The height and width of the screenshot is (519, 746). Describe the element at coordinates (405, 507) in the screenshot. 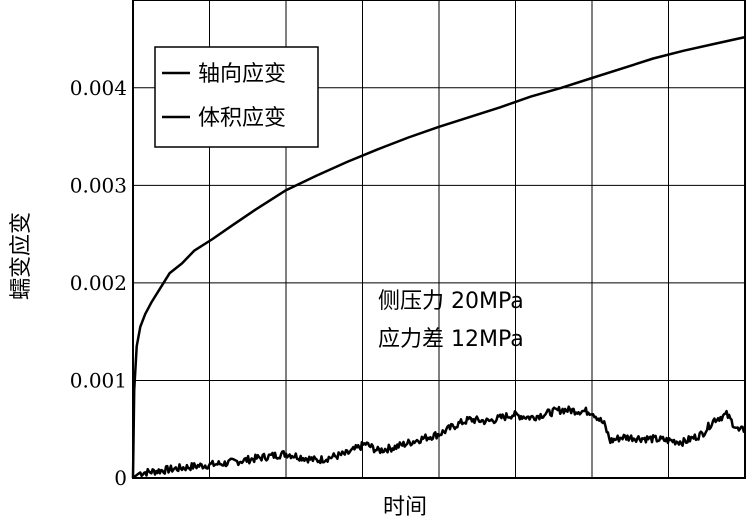

I see `x-axis-title: 时间` at that location.